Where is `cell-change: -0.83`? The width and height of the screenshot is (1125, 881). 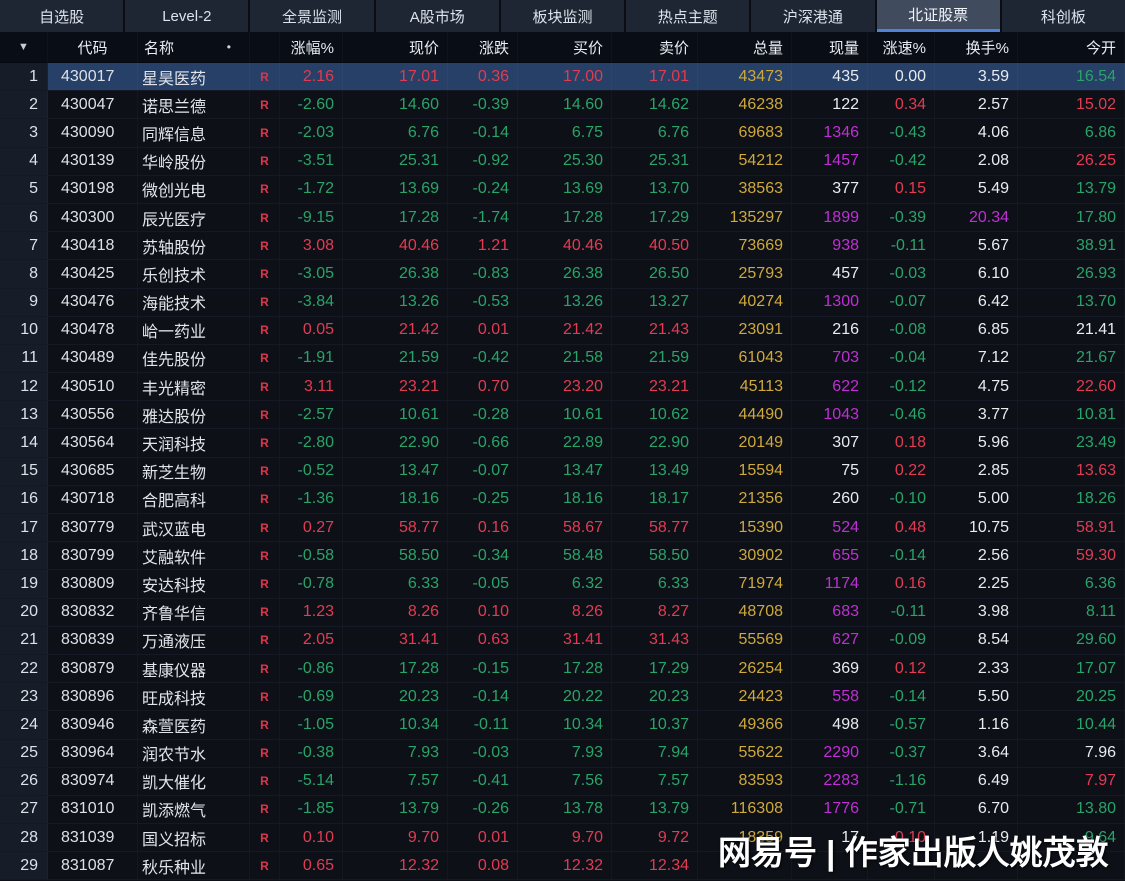 cell-change: -0.83 is located at coordinates (483, 273).